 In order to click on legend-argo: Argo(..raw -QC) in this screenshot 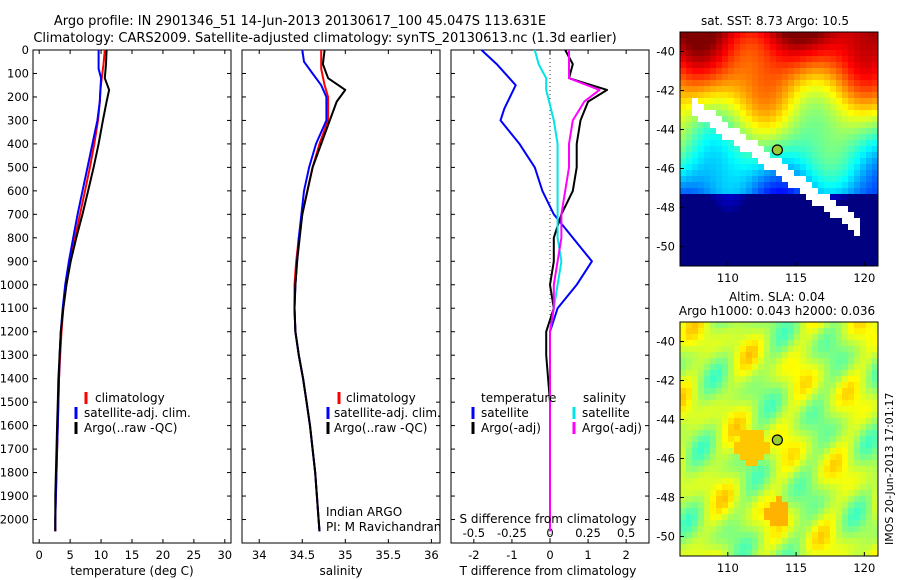, I will do `click(380, 428)`.